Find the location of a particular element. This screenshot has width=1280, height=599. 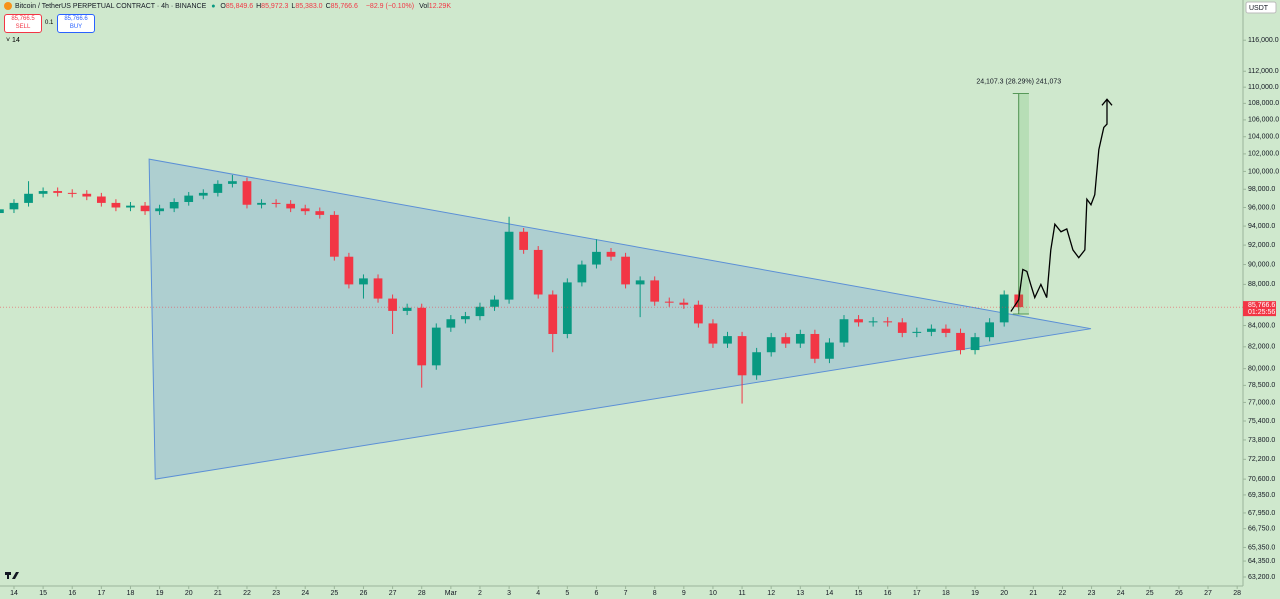

price-tag is located at coordinates (1259, 309).